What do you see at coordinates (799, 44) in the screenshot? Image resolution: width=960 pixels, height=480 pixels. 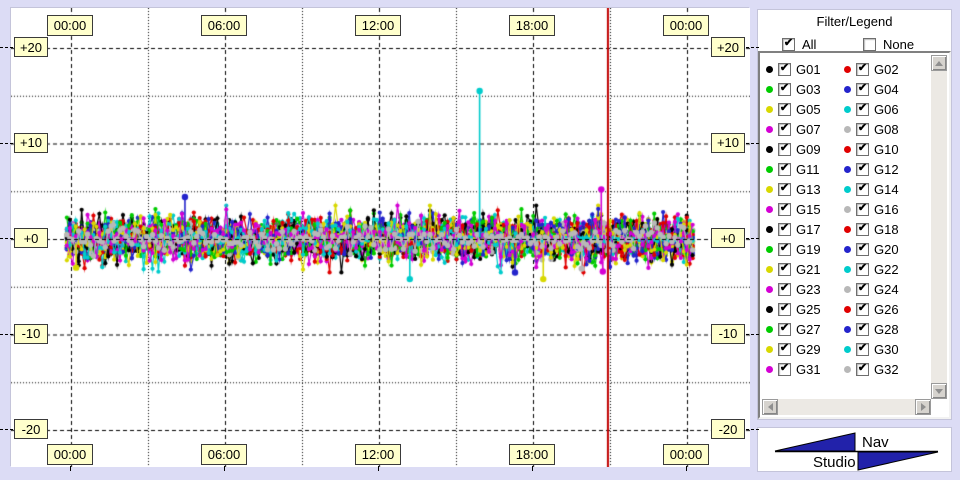 I see `filter-all-row: All` at bounding box center [799, 44].